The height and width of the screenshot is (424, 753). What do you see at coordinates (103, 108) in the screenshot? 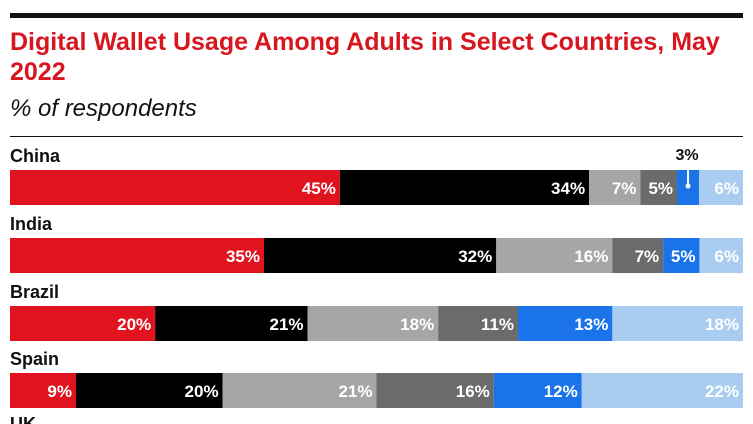
I see `chart-subtitle: % of respondents` at bounding box center [103, 108].